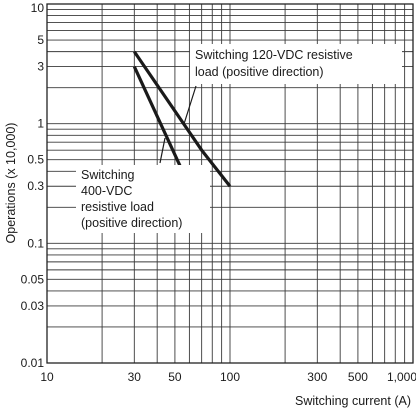 Image resolution: width=416 pixels, height=415 pixels. What do you see at coordinates (131, 223) in the screenshot?
I see `annotation-text: (positive direction)` at bounding box center [131, 223].